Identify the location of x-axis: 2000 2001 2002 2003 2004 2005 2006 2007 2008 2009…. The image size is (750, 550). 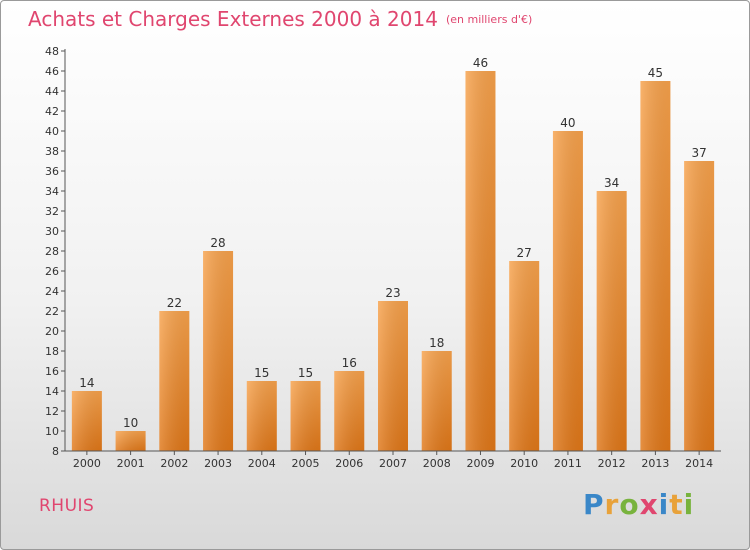
(393, 460).